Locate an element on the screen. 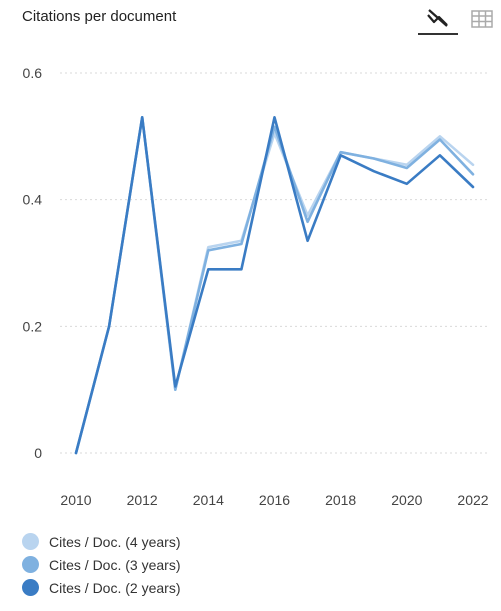 The height and width of the screenshot is (611, 501). x-tick-label: 2018 is located at coordinates (340, 500).